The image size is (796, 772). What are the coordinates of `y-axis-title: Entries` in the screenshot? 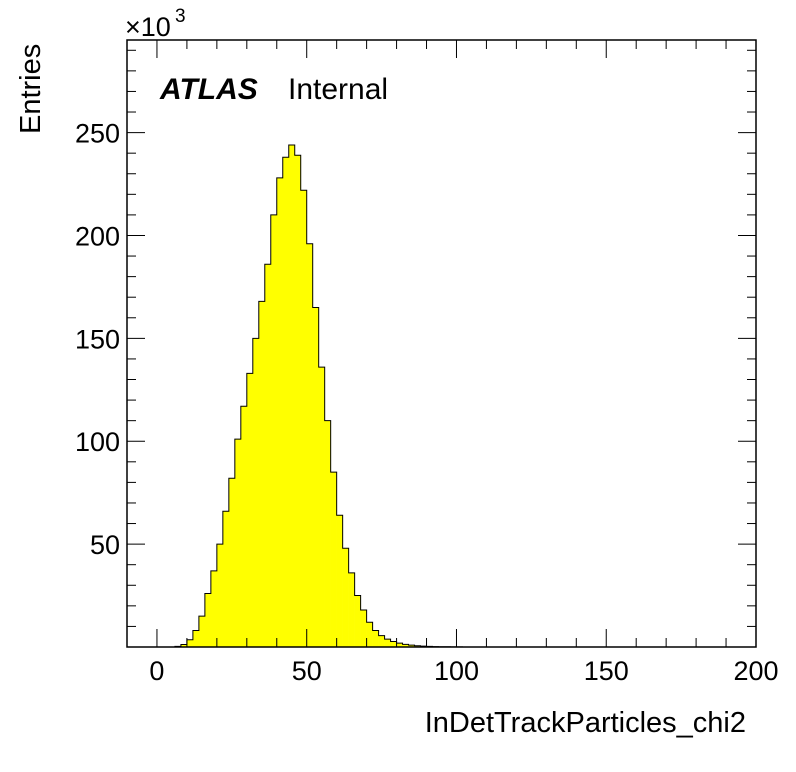 It's located at (31, 89).